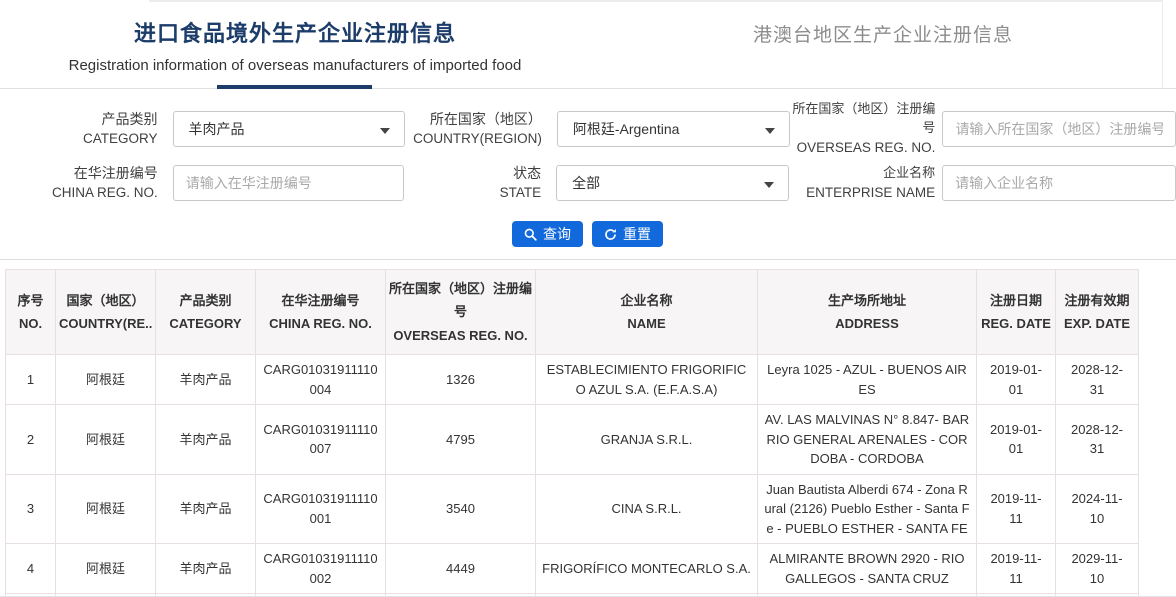 Image resolution: width=1176 pixels, height=597 pixels. What do you see at coordinates (871, 182) in the screenshot?
I see `enterprise-name-label: 企业名称 ENTERPRISE NAME` at bounding box center [871, 182].